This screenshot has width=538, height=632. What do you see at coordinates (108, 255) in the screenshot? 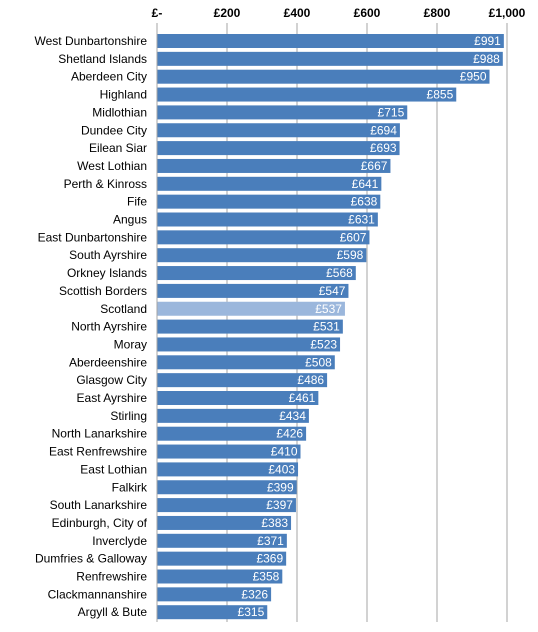
I see `category-label: South Ayrshire` at bounding box center [108, 255].